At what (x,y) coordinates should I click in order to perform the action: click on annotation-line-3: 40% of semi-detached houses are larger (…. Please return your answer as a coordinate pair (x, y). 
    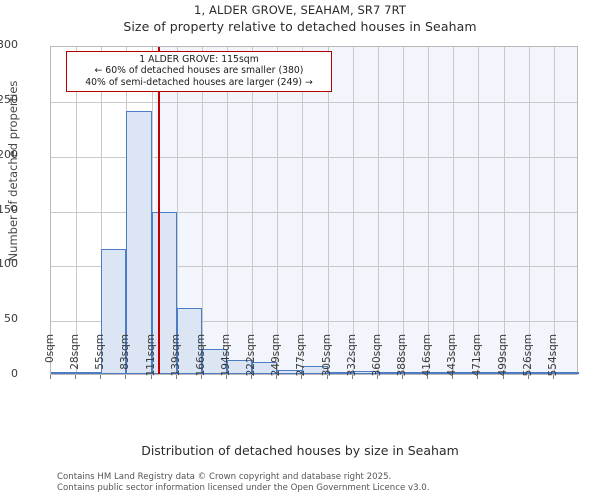
    Looking at the image, I should click on (199, 82).